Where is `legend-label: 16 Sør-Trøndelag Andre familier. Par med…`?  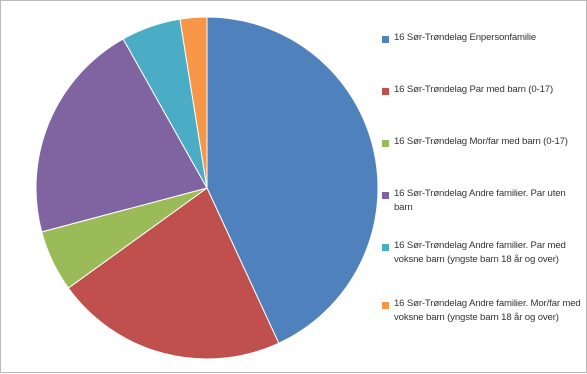 legend-label: 16 Sør-Trøndelag Andre familier. Par med… is located at coordinates (480, 252).